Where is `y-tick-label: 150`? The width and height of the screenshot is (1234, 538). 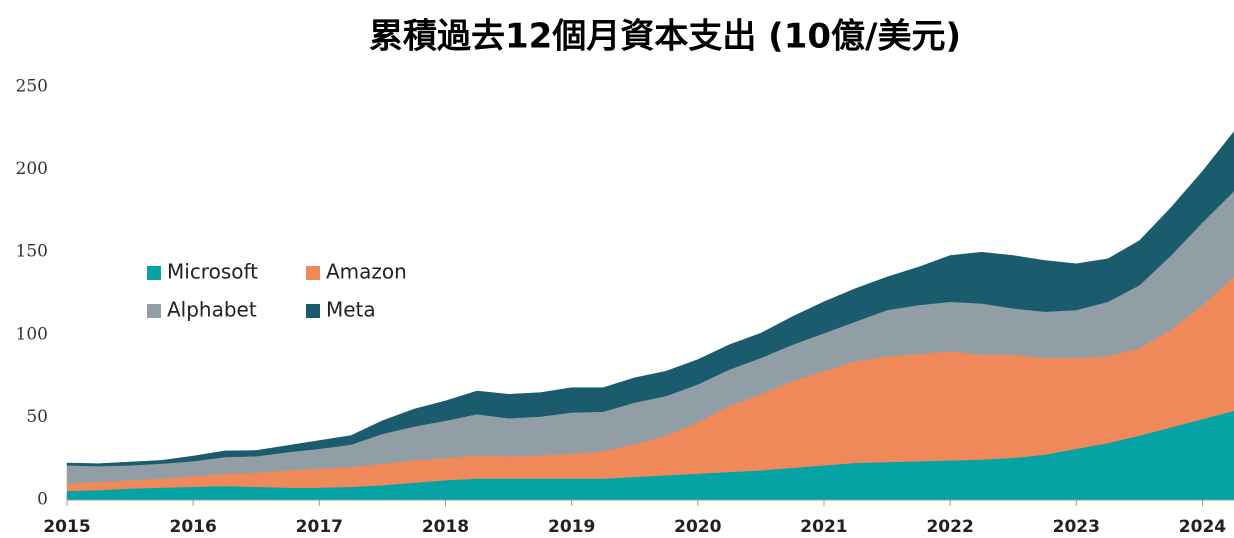 y-tick-label: 150 is located at coordinates (32, 252).